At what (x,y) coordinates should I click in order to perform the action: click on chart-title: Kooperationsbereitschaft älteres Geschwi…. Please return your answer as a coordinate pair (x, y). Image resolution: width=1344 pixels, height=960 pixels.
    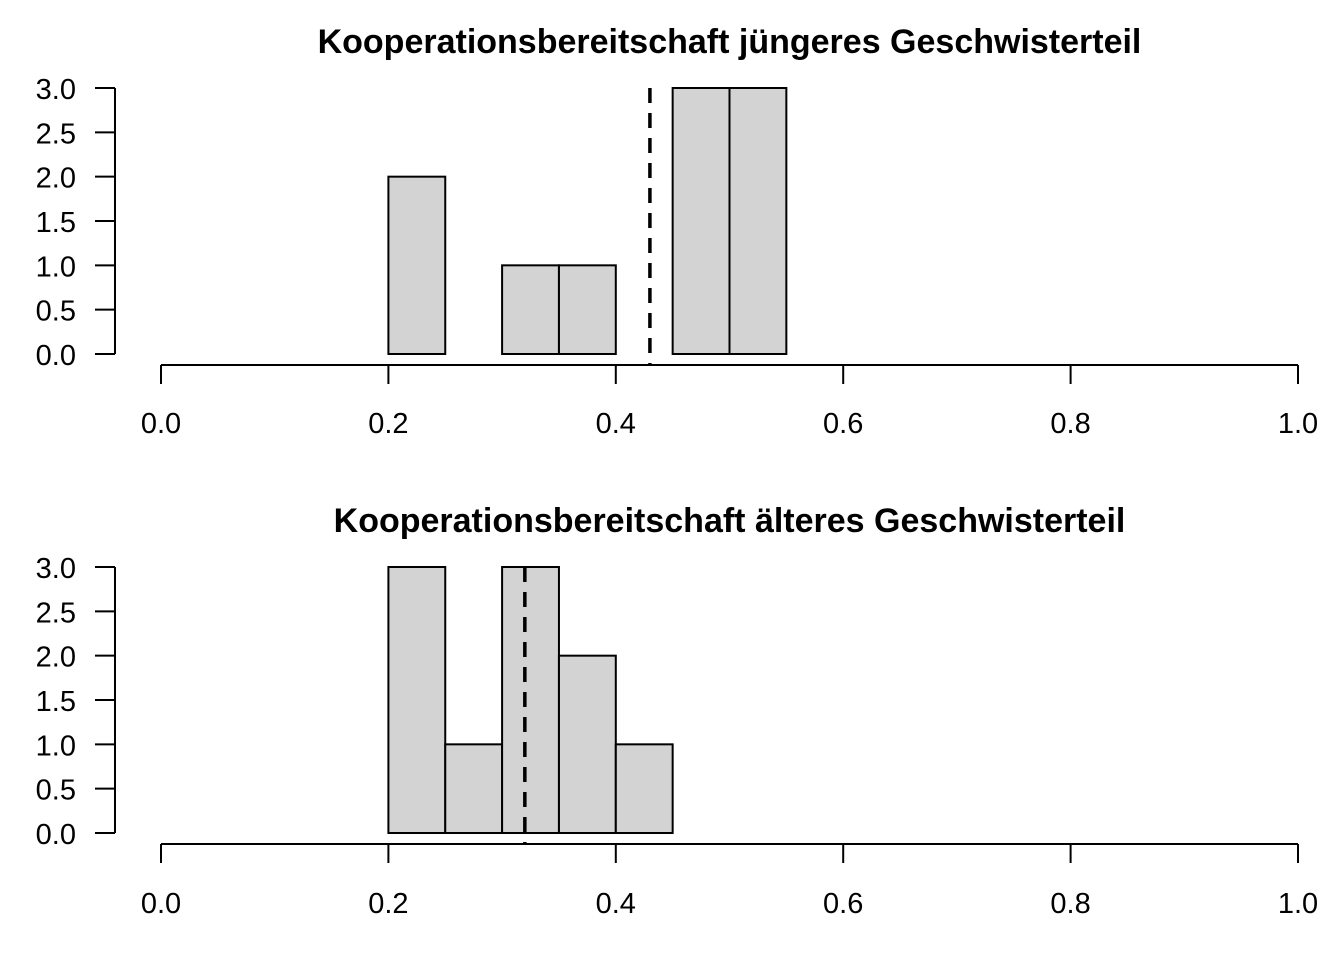
    Looking at the image, I should click on (730, 521).